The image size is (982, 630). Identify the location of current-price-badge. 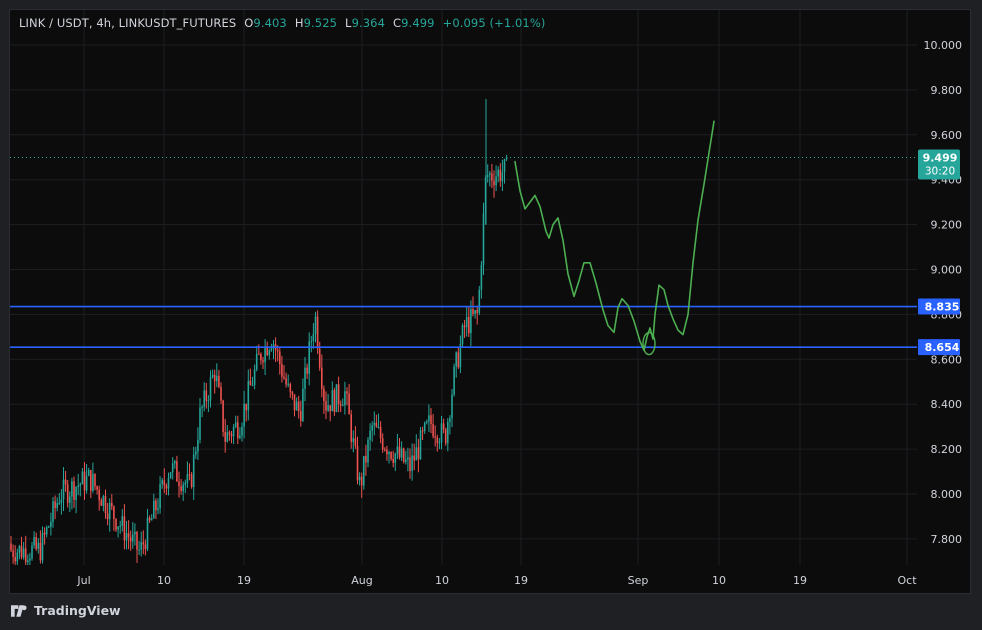
(939, 164).